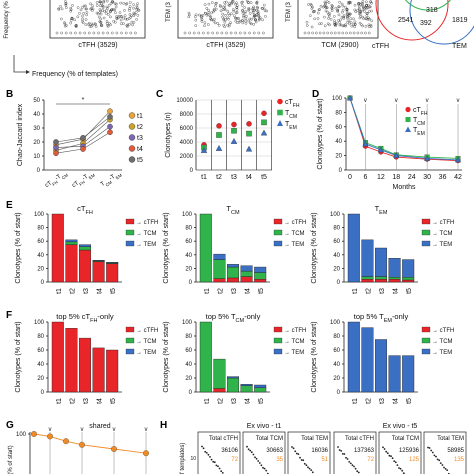 Image resolution: width=474 pixels, height=474 pixels. I want to click on x-tick-label: cTFH-TEM, so click(83, 179).